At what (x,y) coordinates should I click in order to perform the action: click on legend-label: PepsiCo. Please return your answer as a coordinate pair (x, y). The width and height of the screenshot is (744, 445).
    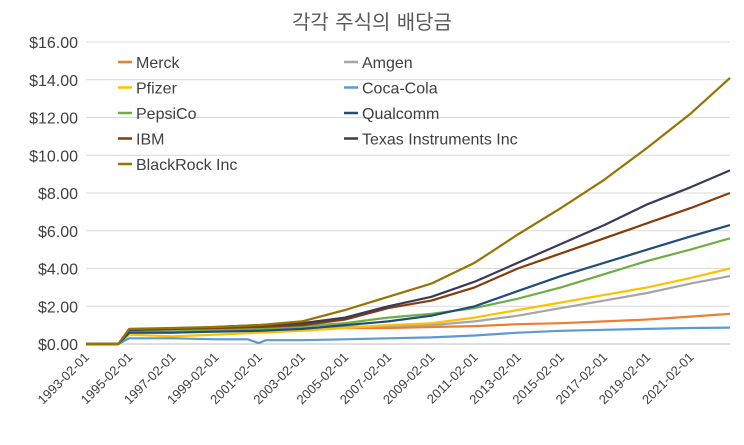
    Looking at the image, I should click on (166, 114).